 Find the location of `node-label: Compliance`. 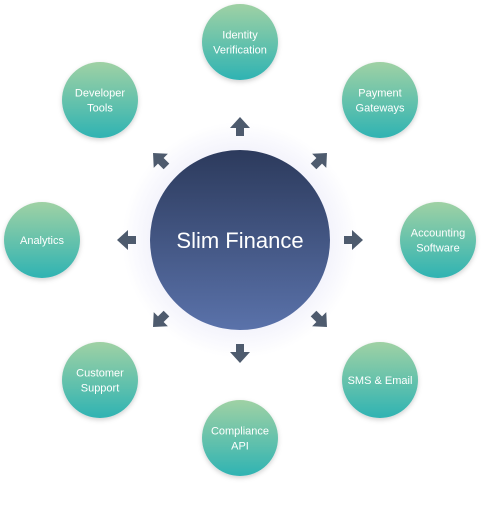

node-label: Compliance is located at coordinates (240, 432).